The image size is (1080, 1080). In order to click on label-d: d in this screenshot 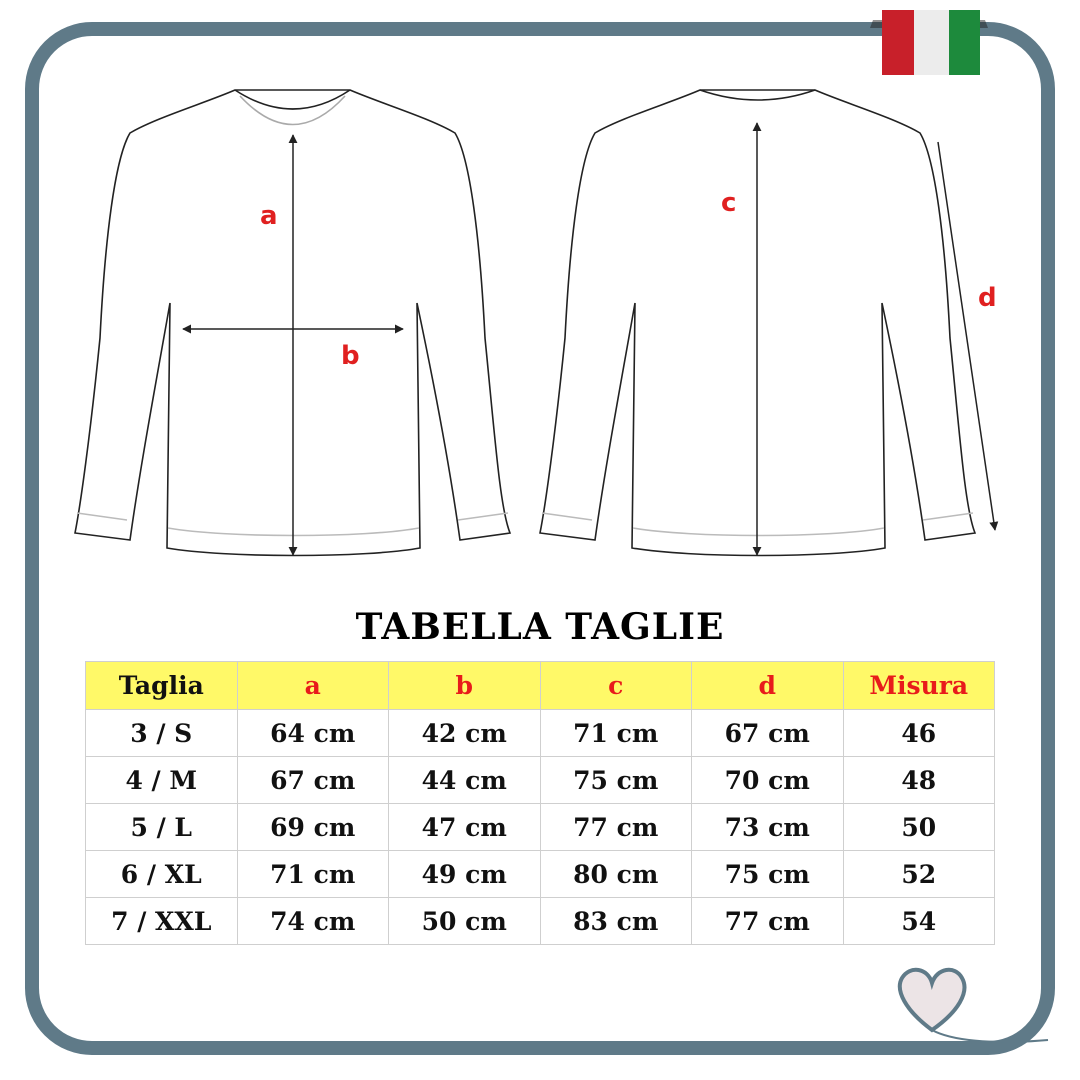, I will do `click(987, 298)`.